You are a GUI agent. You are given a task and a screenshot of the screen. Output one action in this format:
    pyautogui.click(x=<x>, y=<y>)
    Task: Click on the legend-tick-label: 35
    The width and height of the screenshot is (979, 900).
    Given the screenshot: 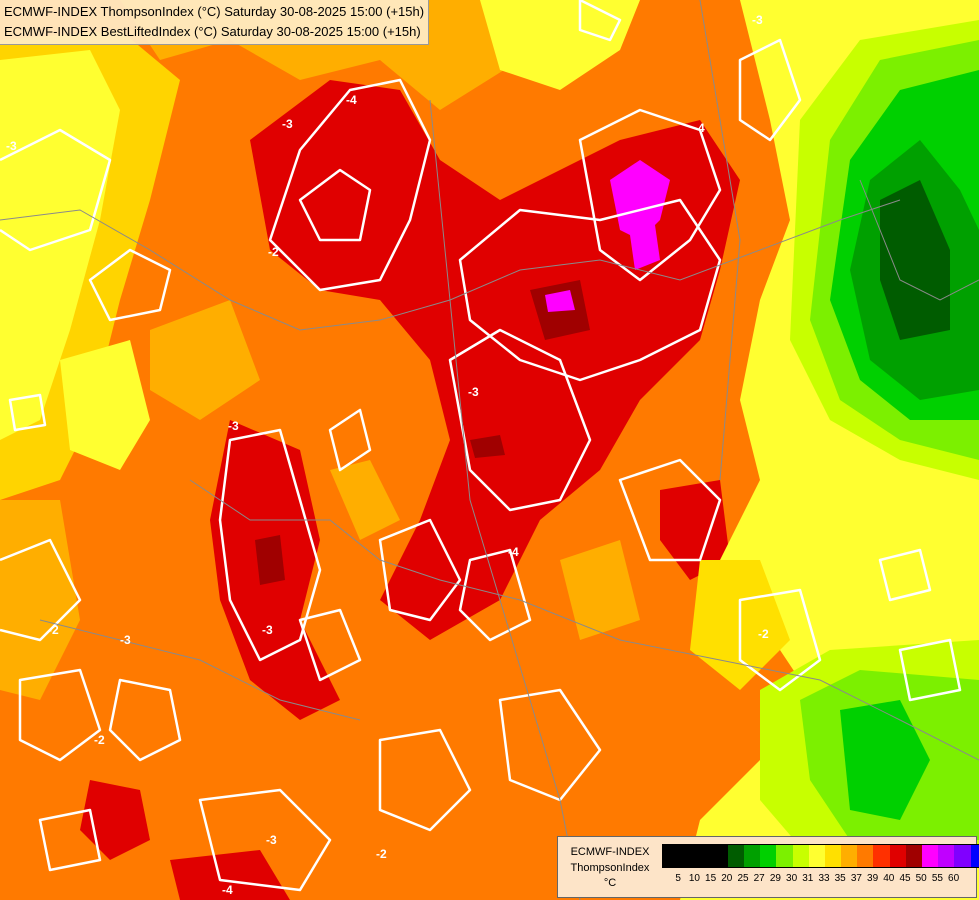 What is the action you would take?
    pyautogui.click(x=840, y=878)
    